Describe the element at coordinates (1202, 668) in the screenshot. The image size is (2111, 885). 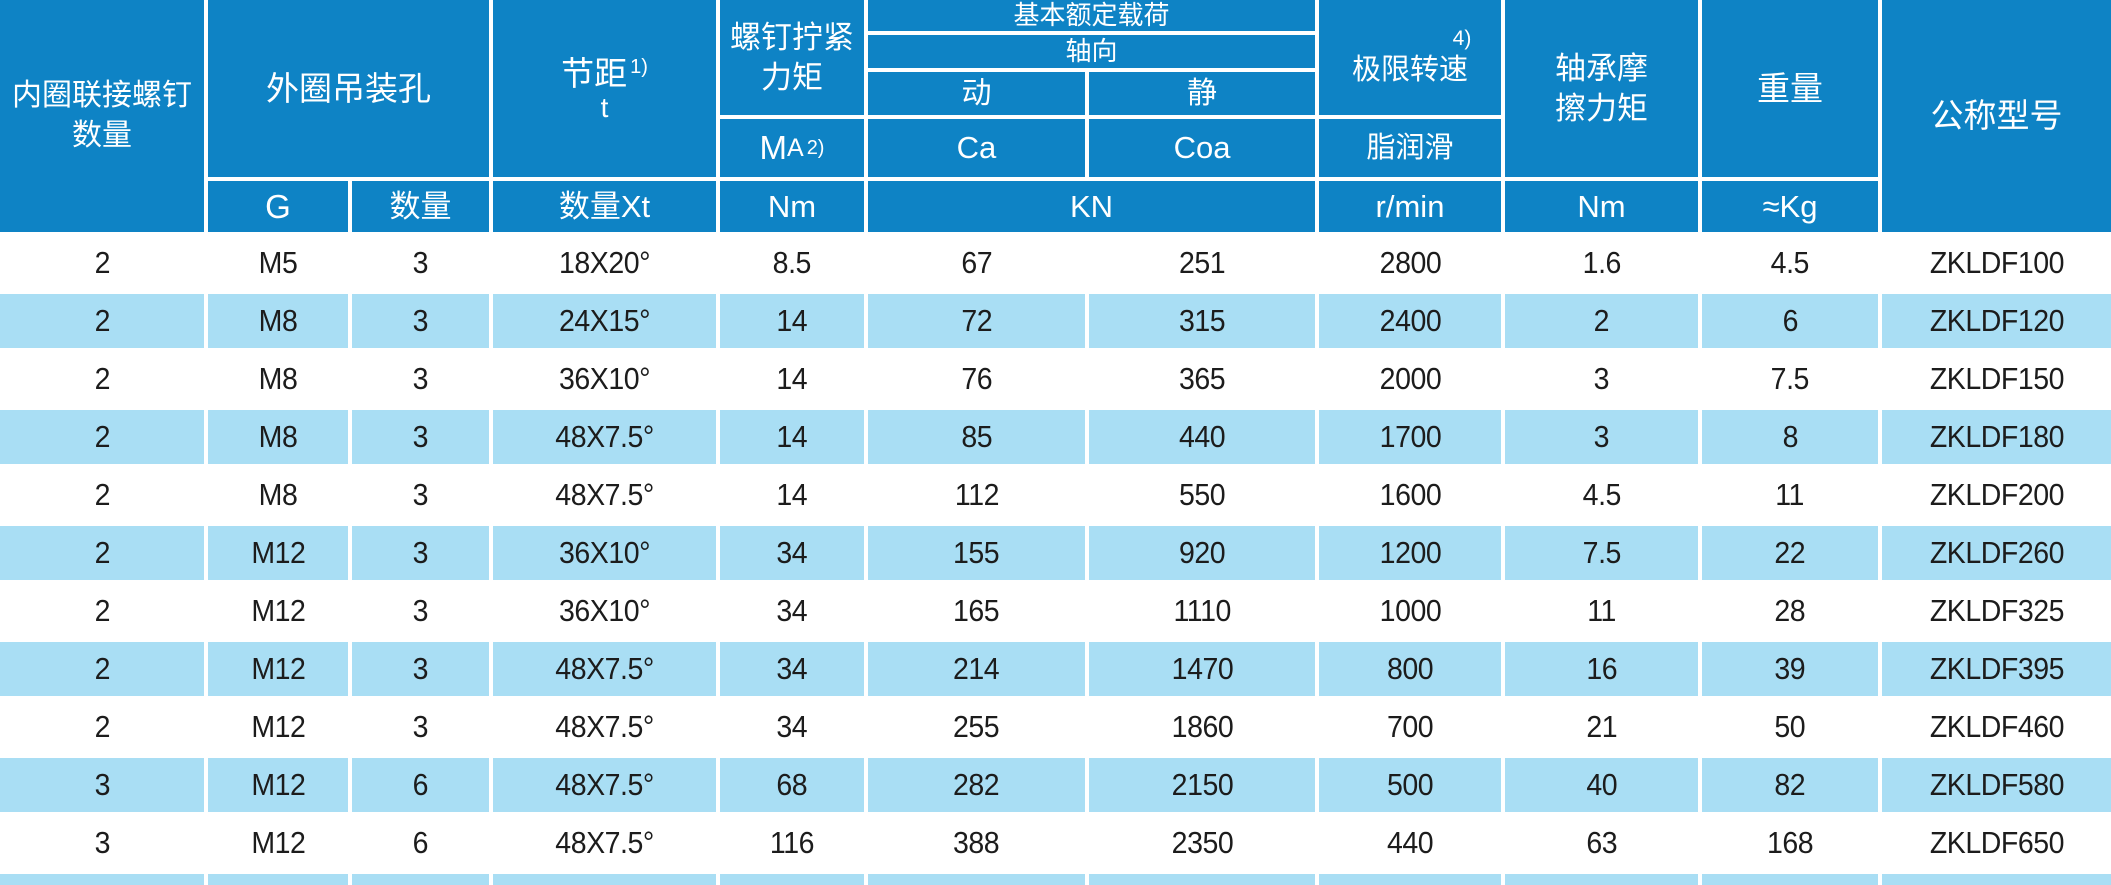
I see `cell-value: 1470` at that location.